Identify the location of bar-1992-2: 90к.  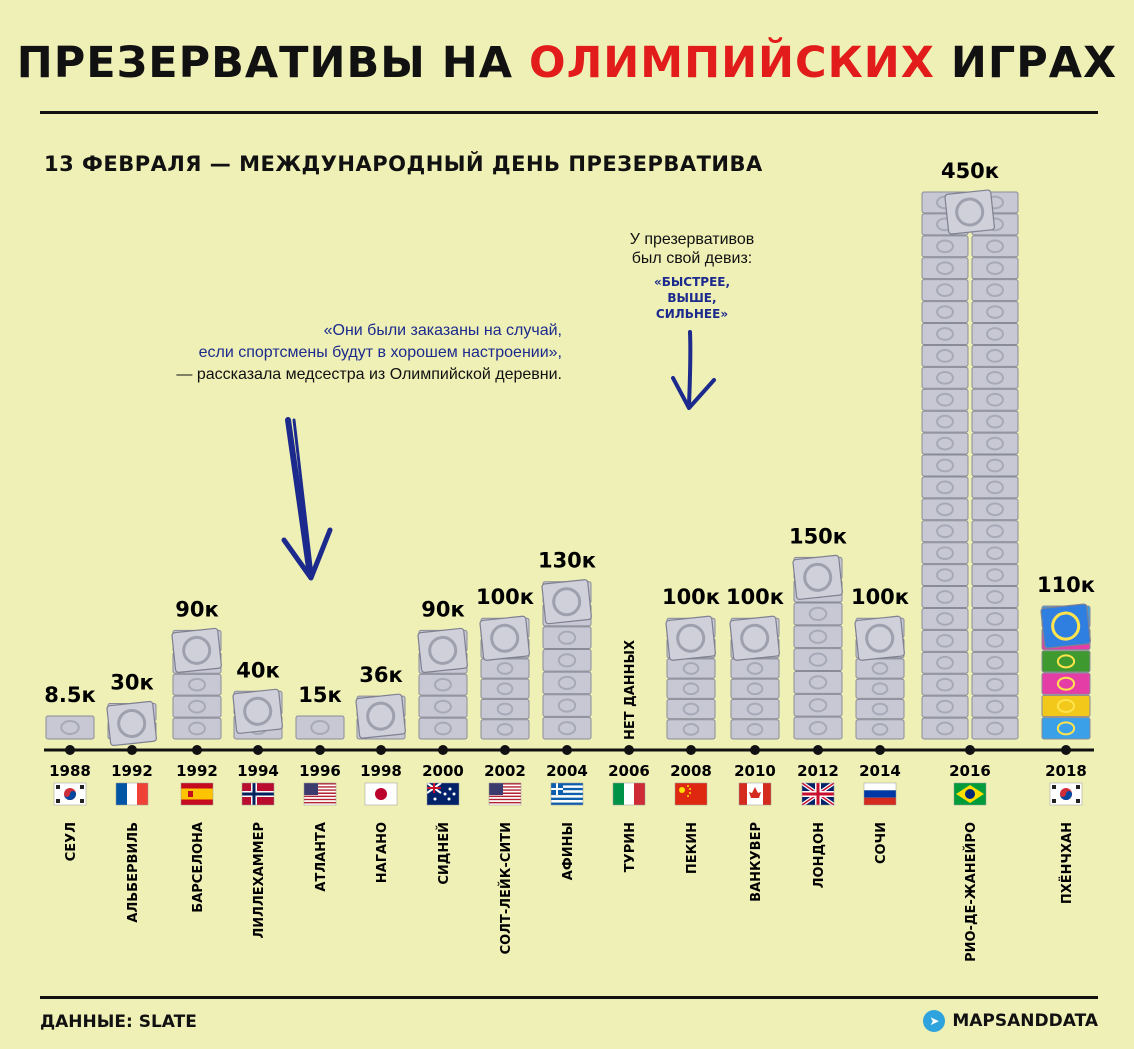
(196, 668).